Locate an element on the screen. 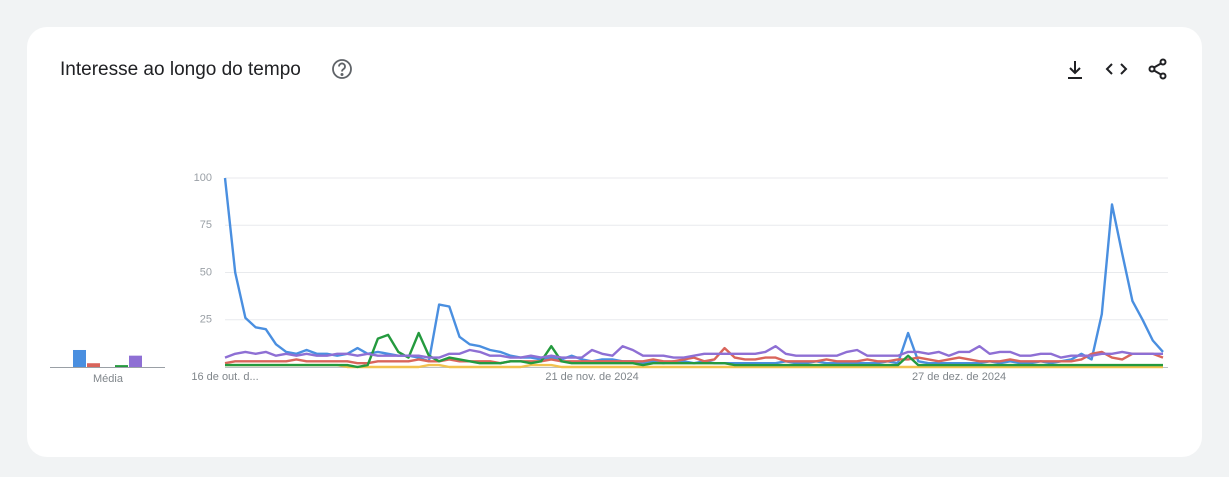  chart-title: Interesse ao longo do tempo is located at coordinates (180, 69).